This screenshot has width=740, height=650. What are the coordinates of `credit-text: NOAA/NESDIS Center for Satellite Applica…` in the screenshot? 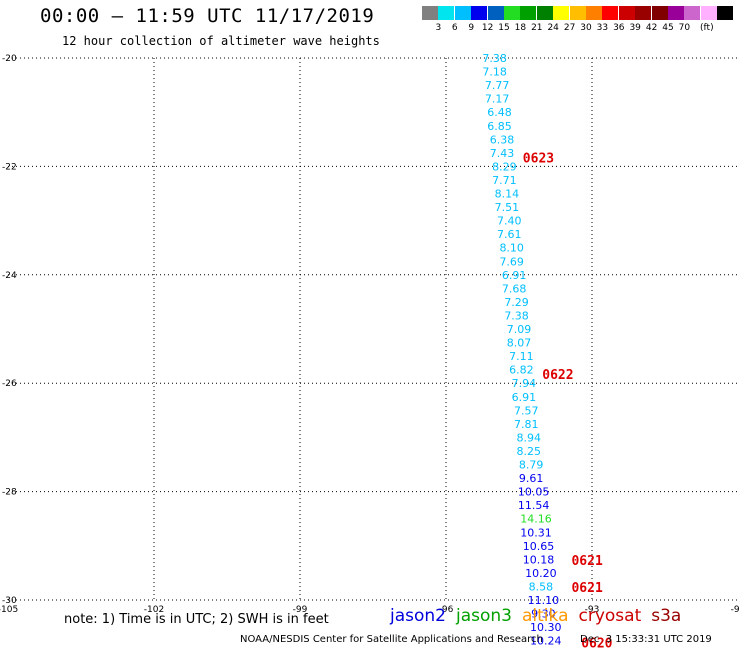 It's located at (391, 639).